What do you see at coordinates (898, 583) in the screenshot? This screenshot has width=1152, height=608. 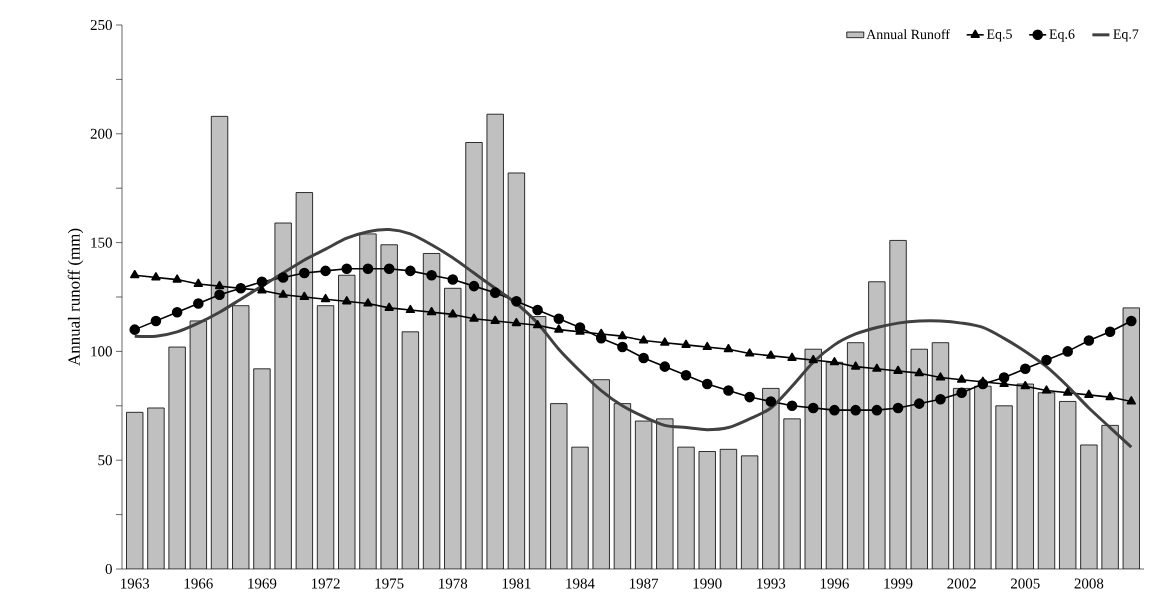 I see `x-tick-label: 1999` at bounding box center [898, 583].